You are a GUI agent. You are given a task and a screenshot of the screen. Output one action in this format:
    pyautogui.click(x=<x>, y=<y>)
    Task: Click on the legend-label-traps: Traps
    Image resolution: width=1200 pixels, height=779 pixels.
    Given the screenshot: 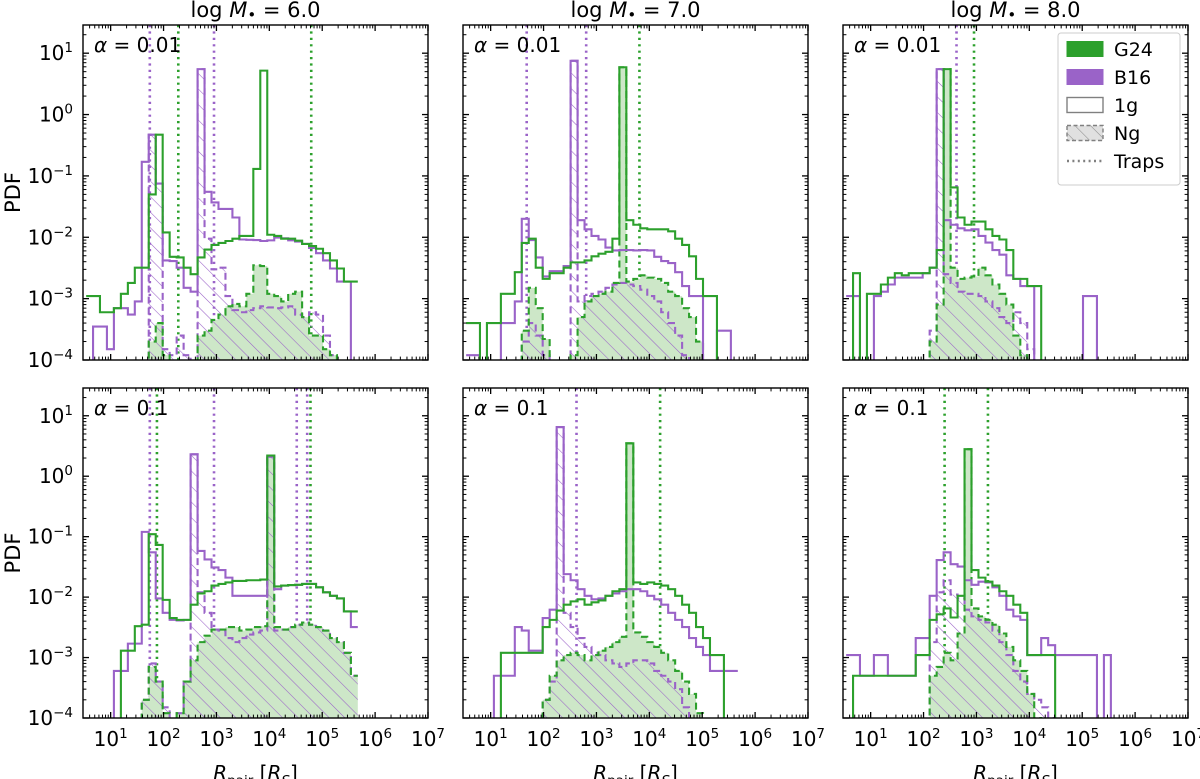 What is the action you would take?
    pyautogui.click(x=1138, y=162)
    